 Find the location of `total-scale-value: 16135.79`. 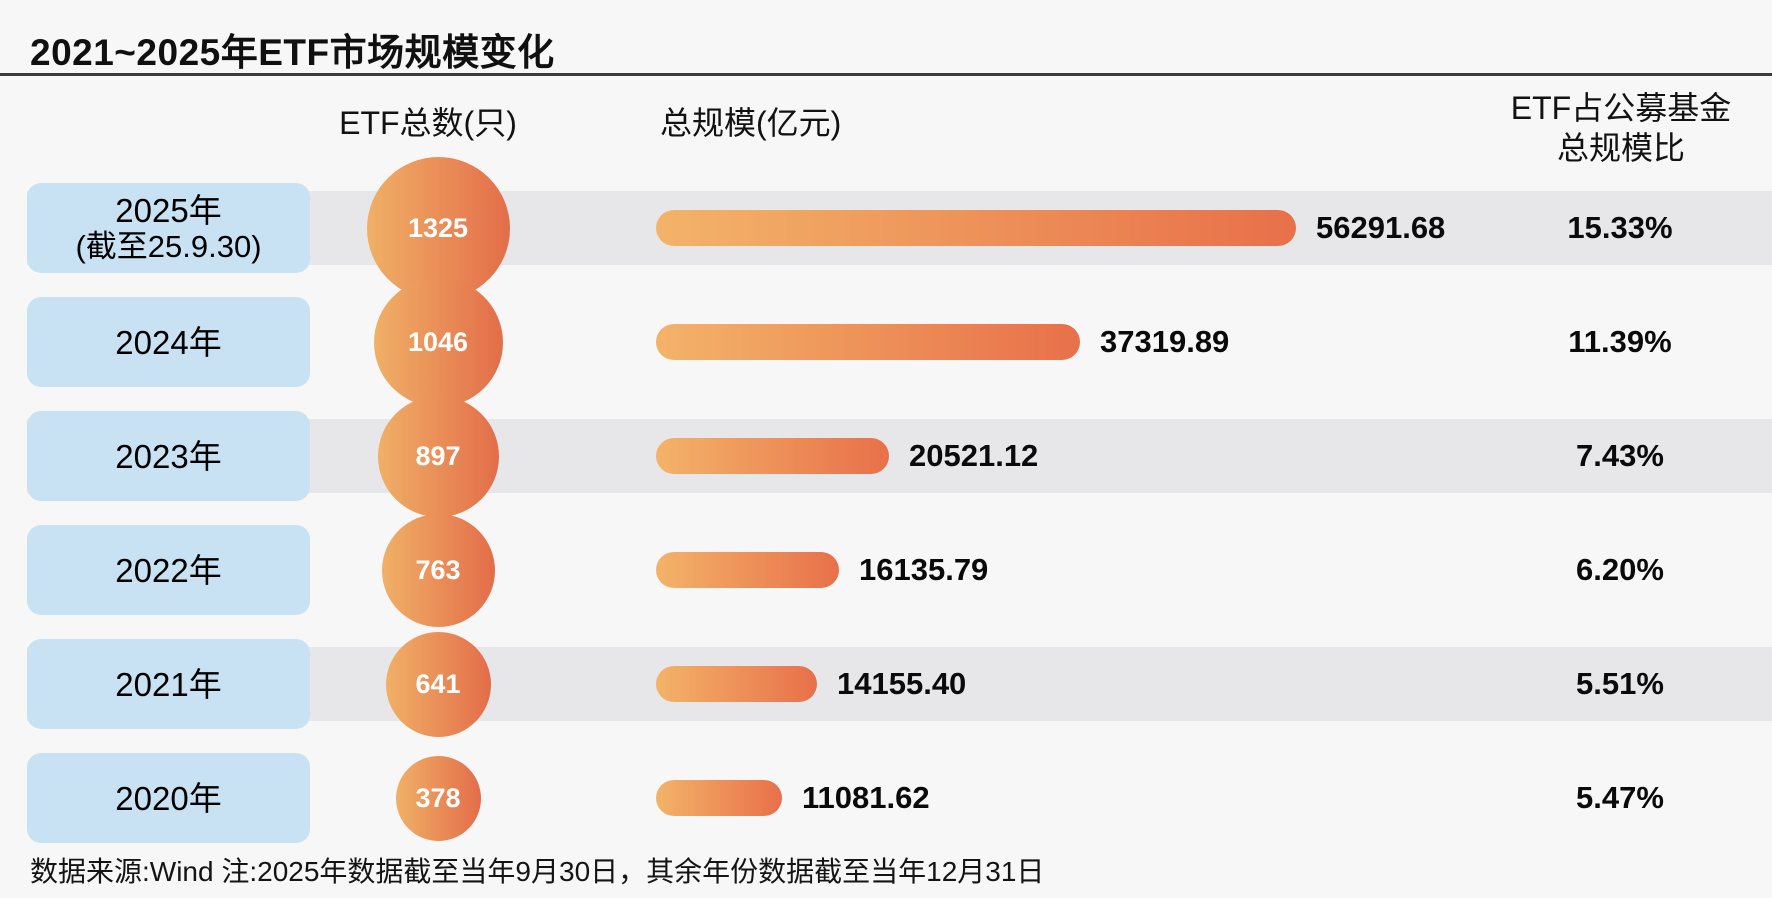

total-scale-value: 16135.79 is located at coordinates (924, 569).